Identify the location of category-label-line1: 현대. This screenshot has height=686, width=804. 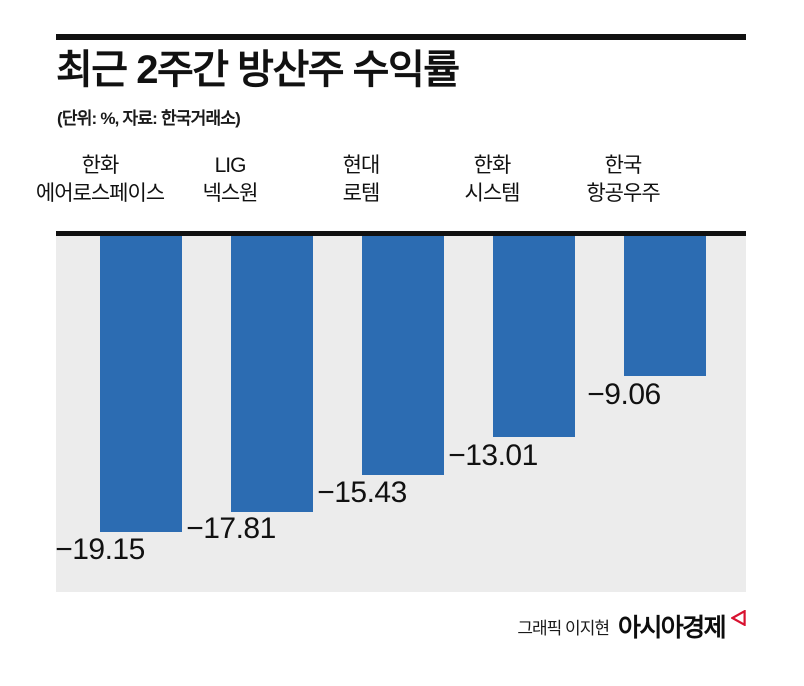
(361, 165).